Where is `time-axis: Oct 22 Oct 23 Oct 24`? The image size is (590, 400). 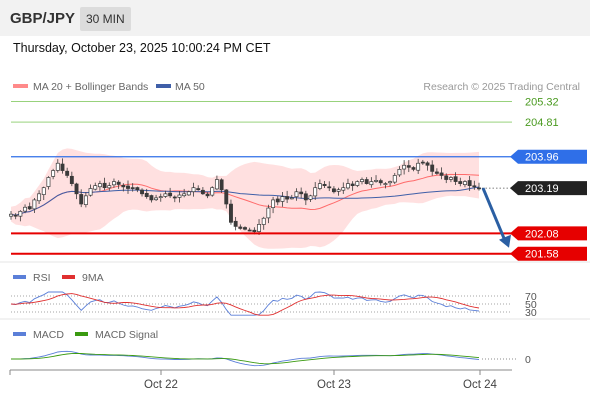
time-axis: Oct 22 Oct 23 Oct 24 is located at coordinates (253, 380).